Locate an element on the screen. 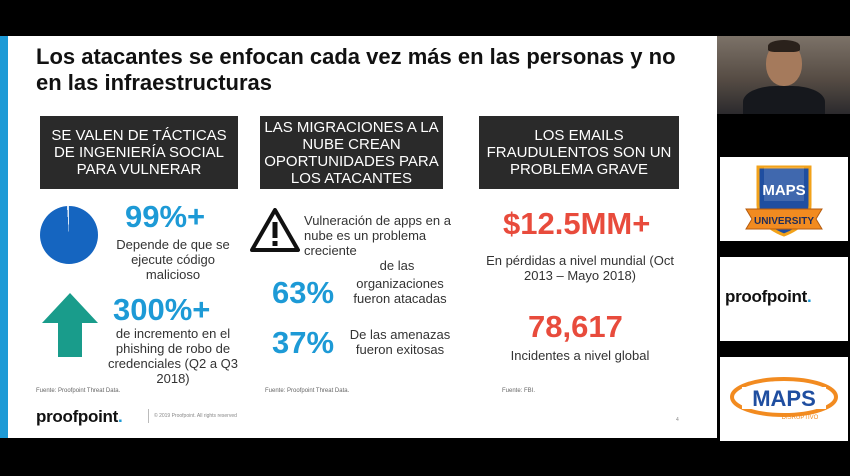 Image resolution: width=850 pixels, height=476 pixels. maps-disruptivo-logo-icon: MAPS DISRUPTIVO is located at coordinates (784, 399).